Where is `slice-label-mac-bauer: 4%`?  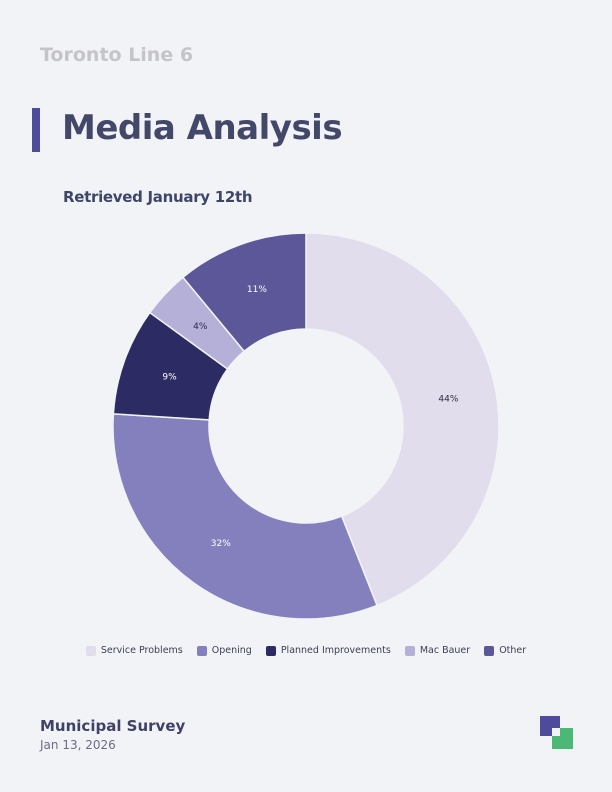 slice-label-mac-bauer: 4% is located at coordinates (200, 327).